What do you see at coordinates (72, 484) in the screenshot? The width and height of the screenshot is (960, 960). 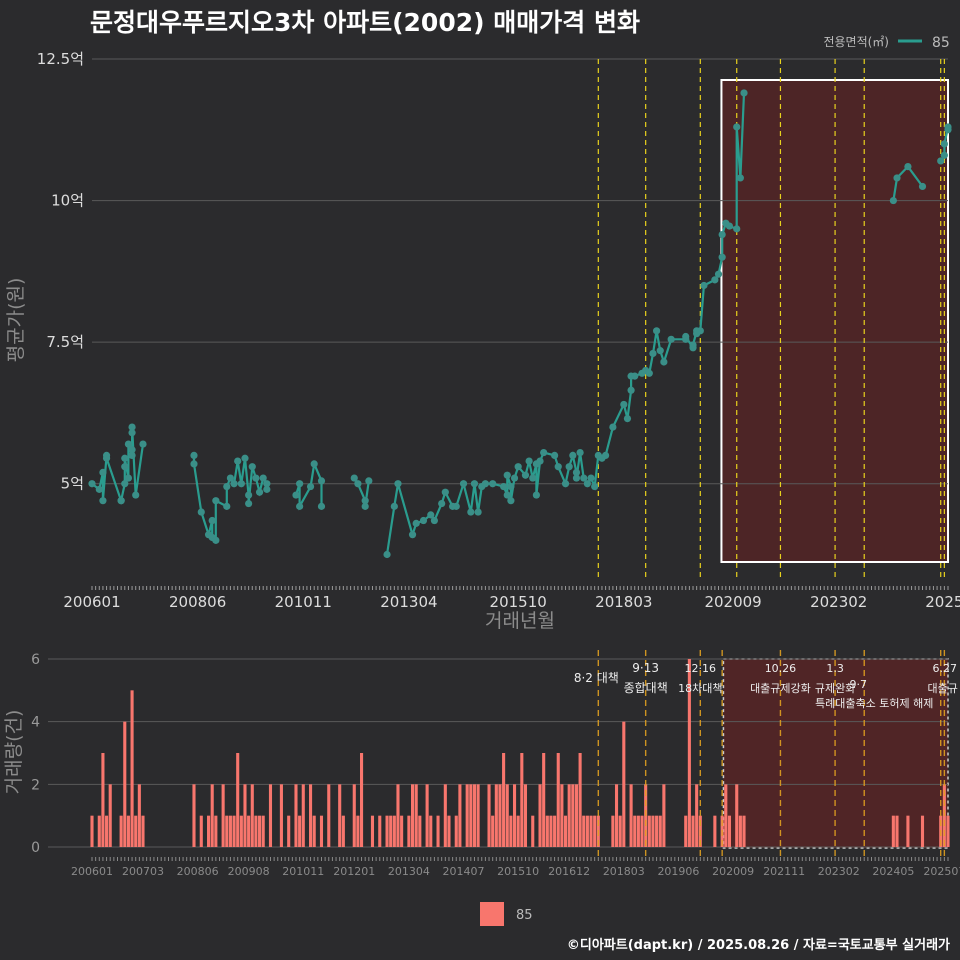 I see `price-ytick-label: 5억` at bounding box center [72, 484].